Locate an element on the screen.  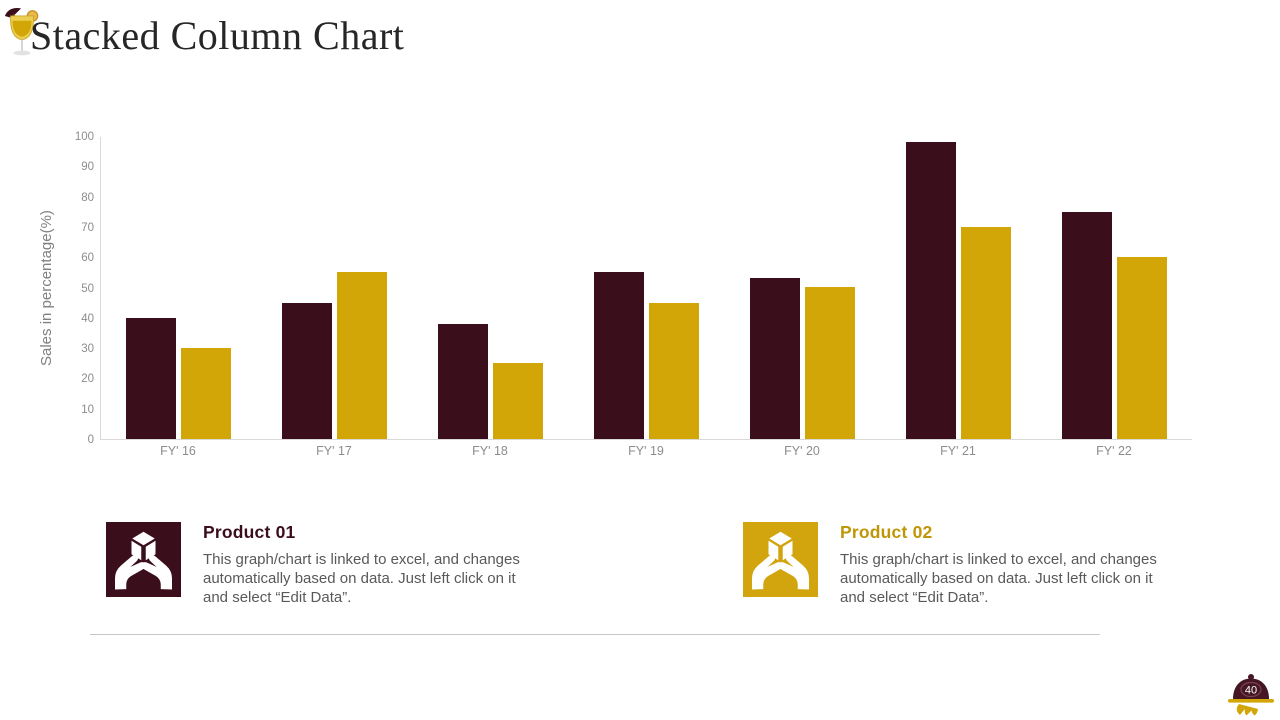
legend-title-product-02: Product 02 is located at coordinates (886, 532).